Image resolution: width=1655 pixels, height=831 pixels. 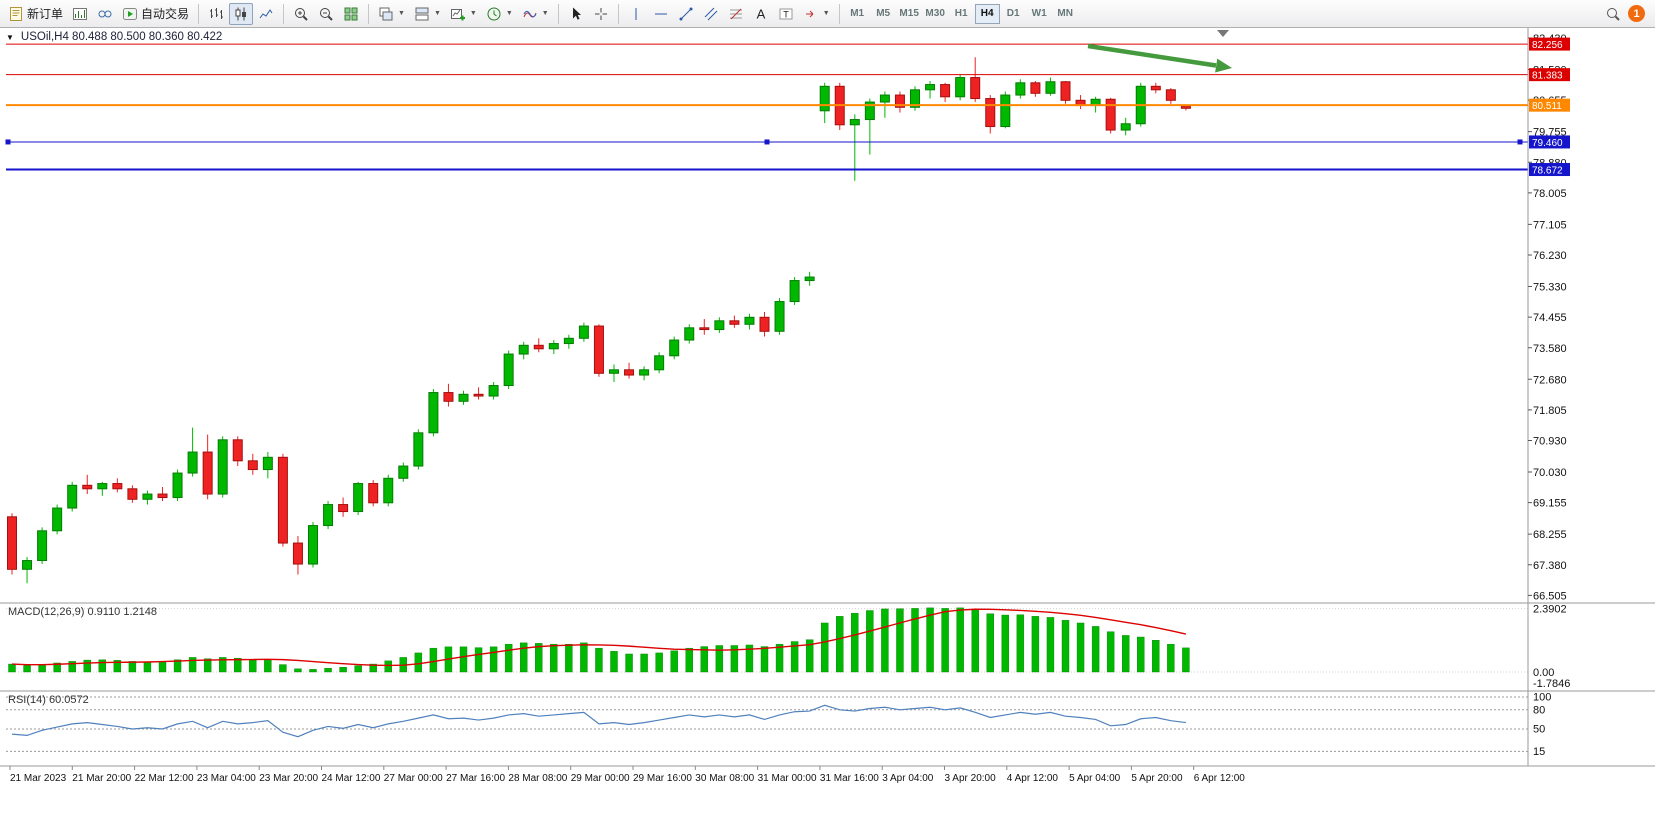 What do you see at coordinates (16, 14) in the screenshot?
I see `new-order-icon` at bounding box center [16, 14].